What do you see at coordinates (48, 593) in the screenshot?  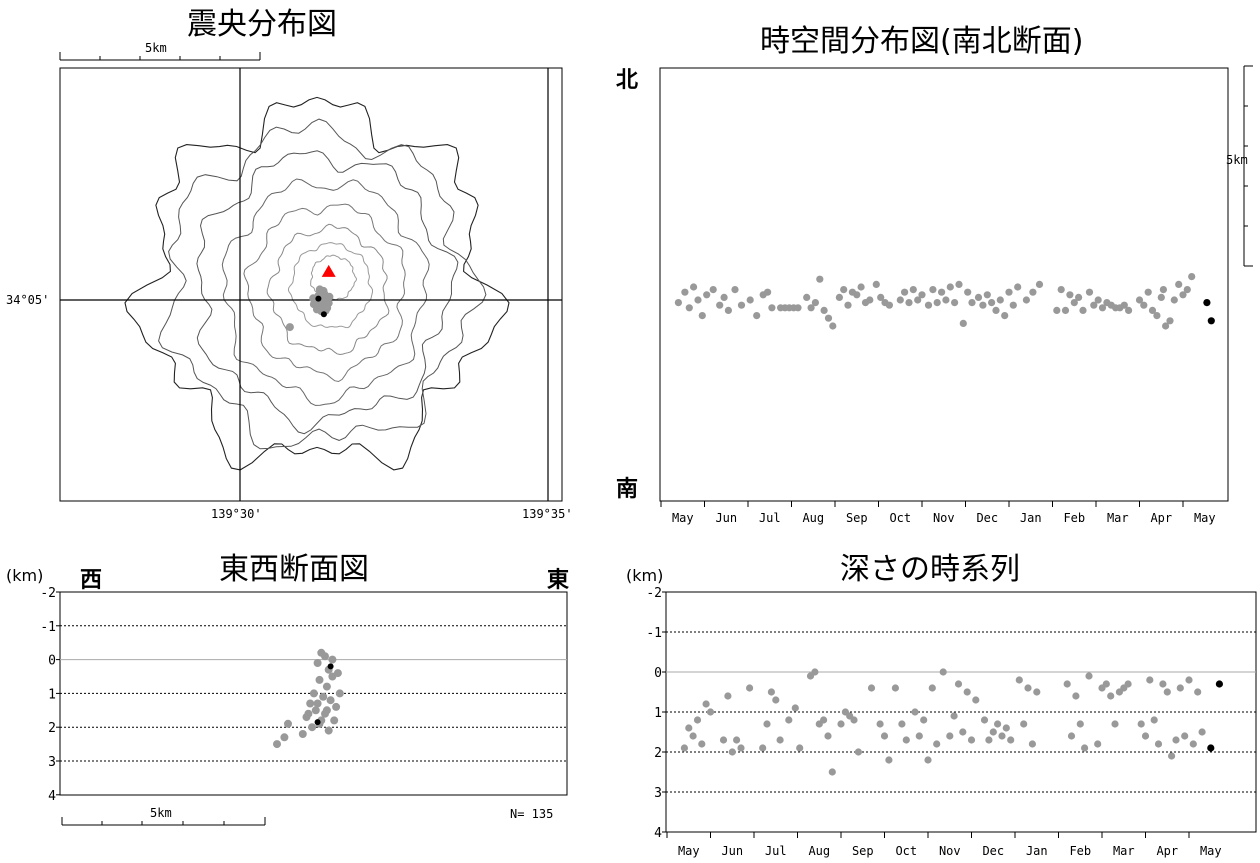 I see `ew-y-tick-label: -2` at bounding box center [48, 593].